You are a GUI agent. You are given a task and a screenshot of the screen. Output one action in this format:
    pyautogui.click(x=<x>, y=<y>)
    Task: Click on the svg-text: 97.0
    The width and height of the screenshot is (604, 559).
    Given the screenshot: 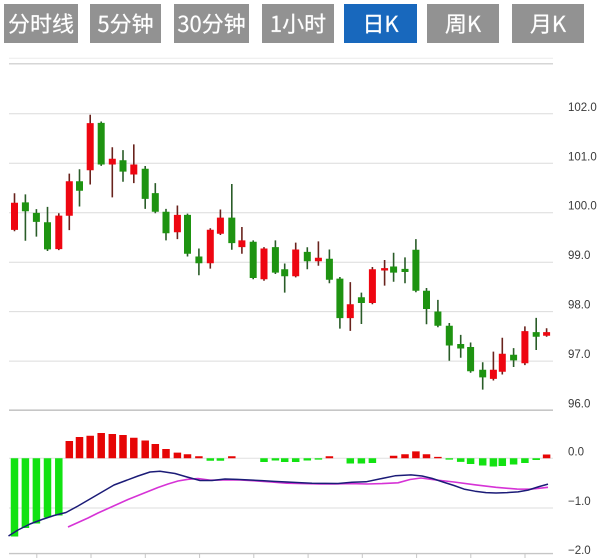 What is the action you would take?
    pyautogui.click(x=579, y=355)
    